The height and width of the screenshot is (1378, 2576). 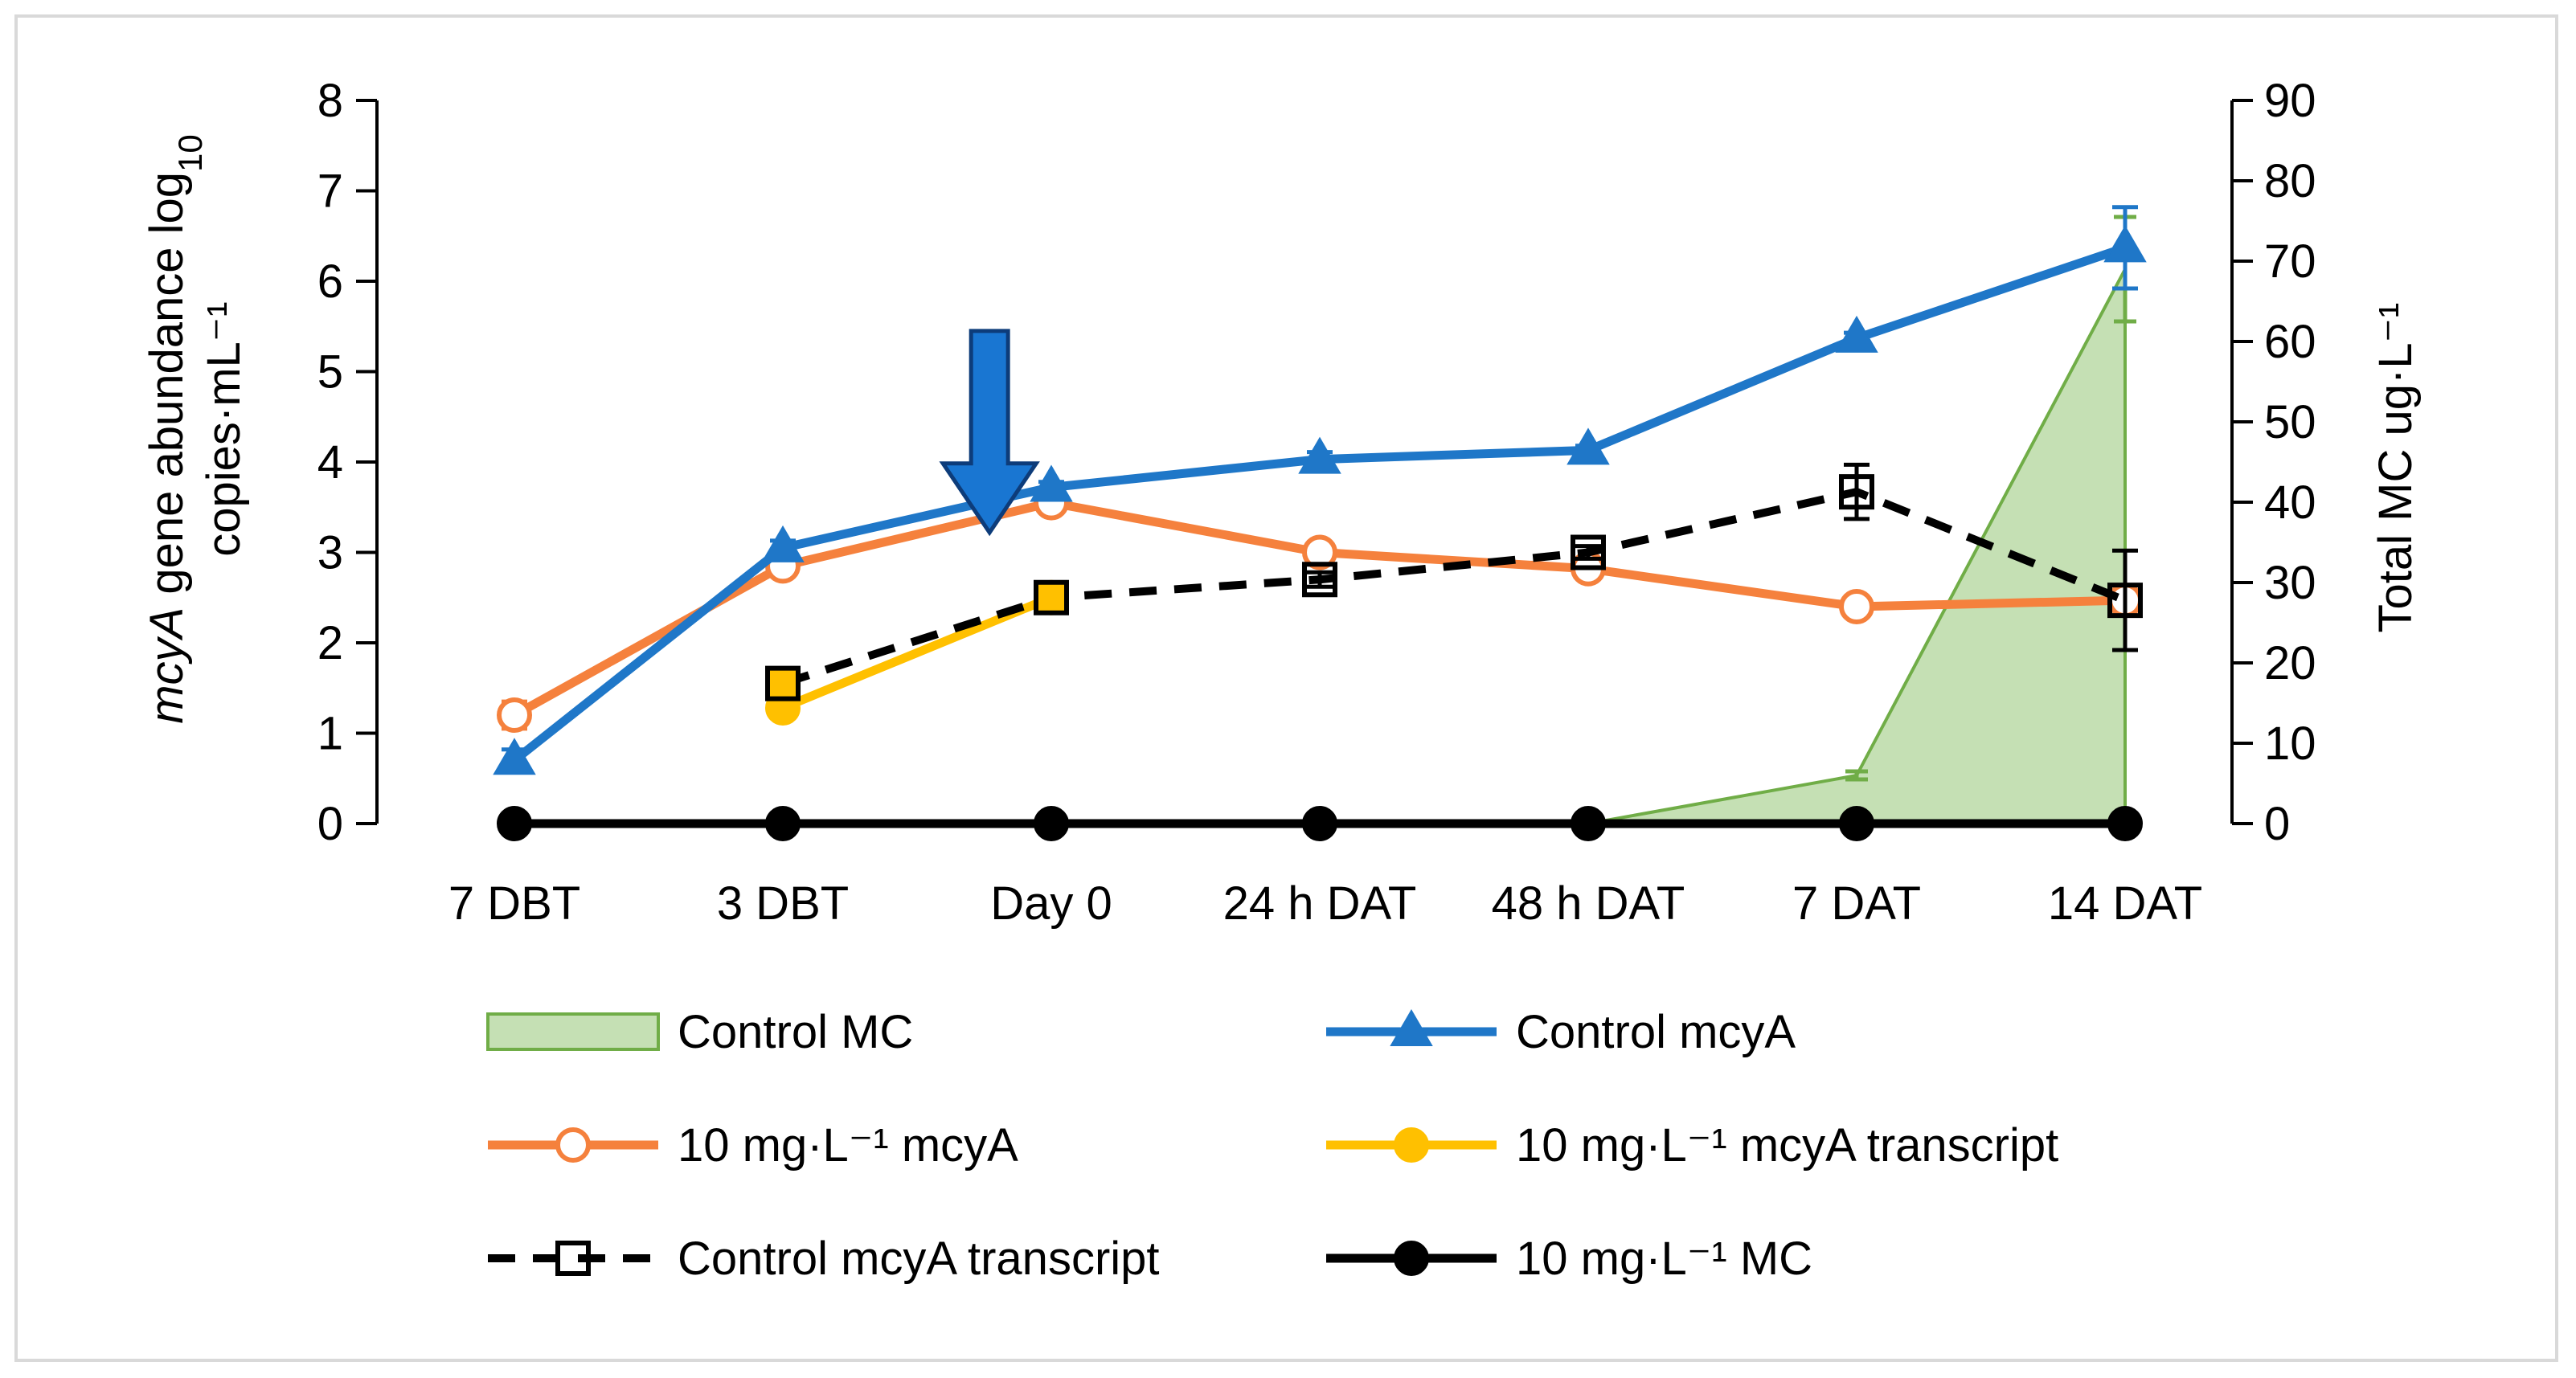 I want to click on legend-control-mc-swatch, so click(x=573, y=1031).